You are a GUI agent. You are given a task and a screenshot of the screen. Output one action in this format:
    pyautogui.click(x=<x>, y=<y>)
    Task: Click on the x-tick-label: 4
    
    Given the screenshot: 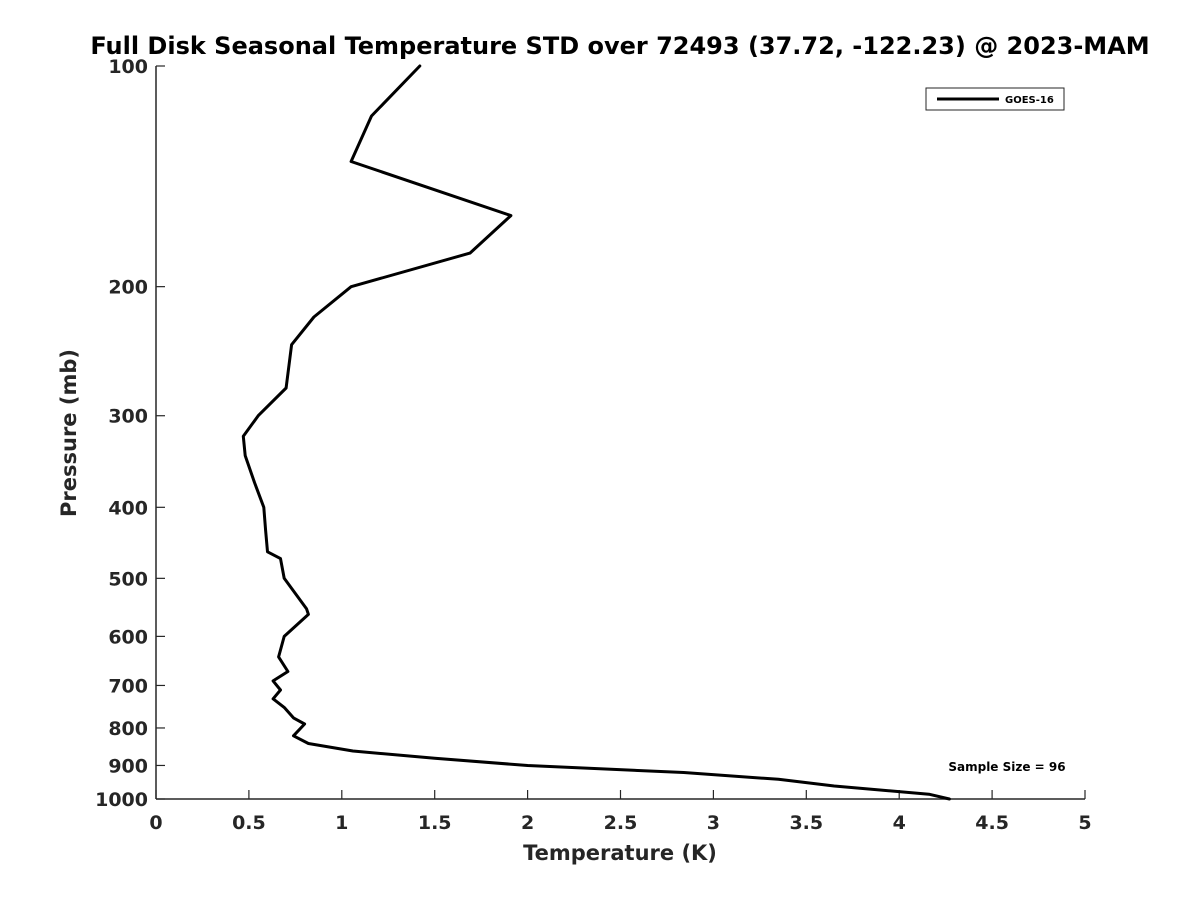 What is the action you would take?
    pyautogui.click(x=899, y=823)
    